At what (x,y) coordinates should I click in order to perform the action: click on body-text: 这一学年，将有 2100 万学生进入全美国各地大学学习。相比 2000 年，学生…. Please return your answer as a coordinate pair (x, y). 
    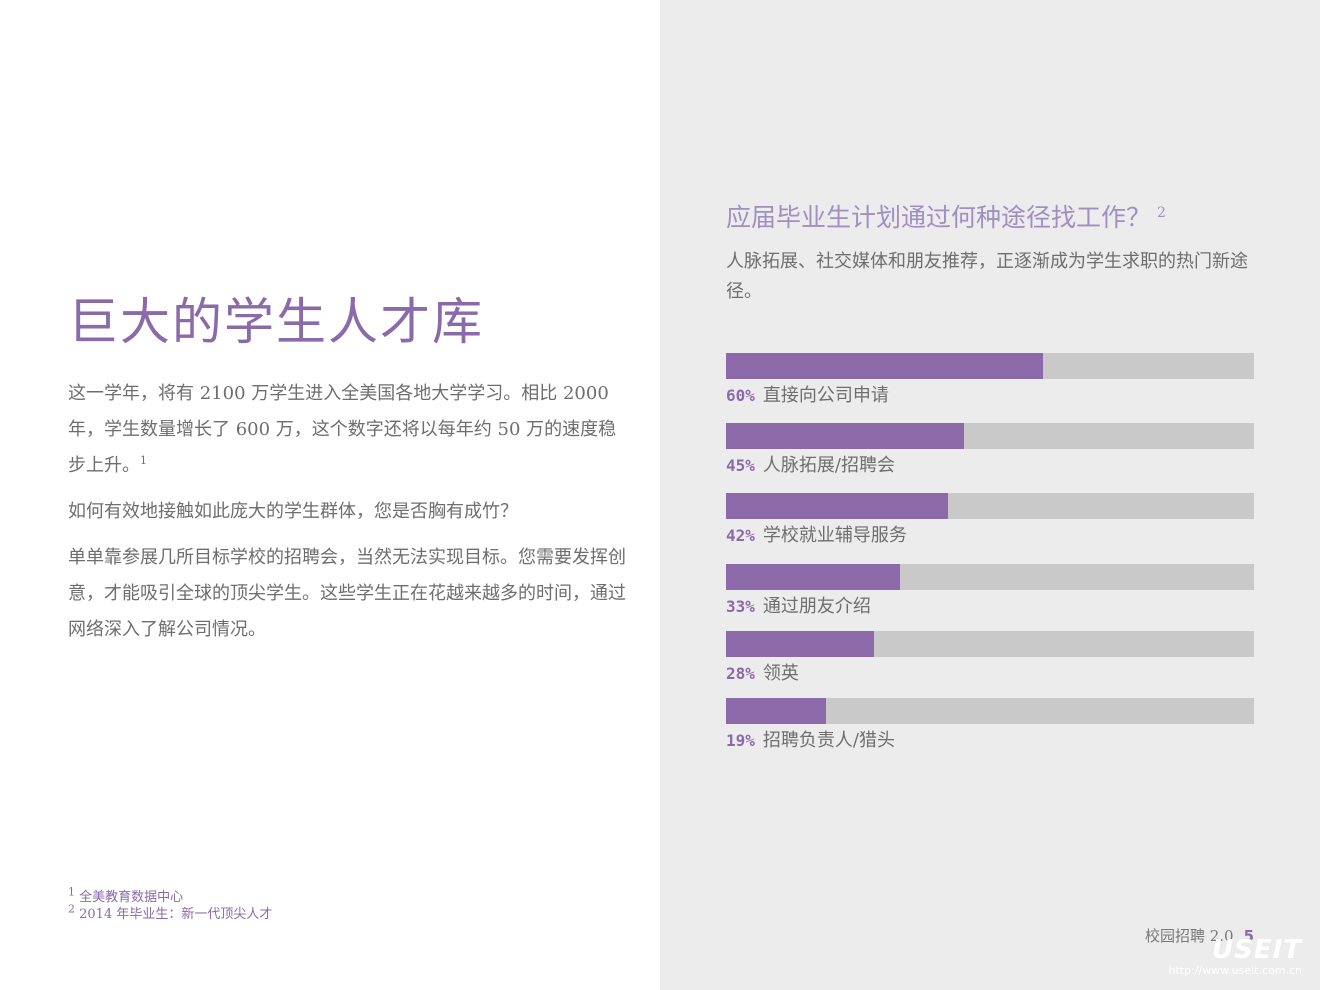
    Looking at the image, I should click on (348, 517).